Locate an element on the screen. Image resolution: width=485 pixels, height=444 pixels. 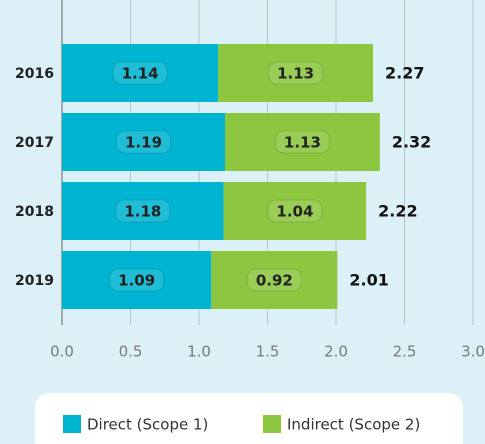
legend-label: Indirect (Scope 2) is located at coordinates (353, 425).